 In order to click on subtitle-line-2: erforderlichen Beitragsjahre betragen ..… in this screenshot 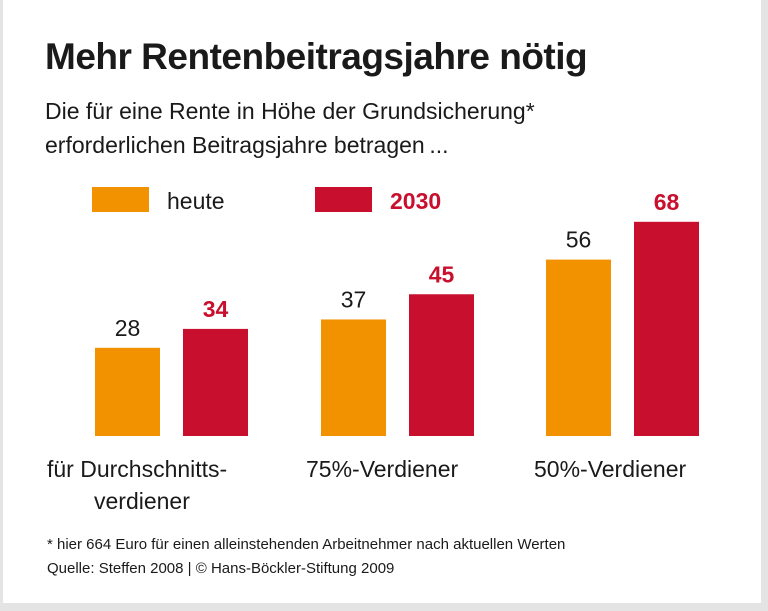, I will do `click(247, 145)`.